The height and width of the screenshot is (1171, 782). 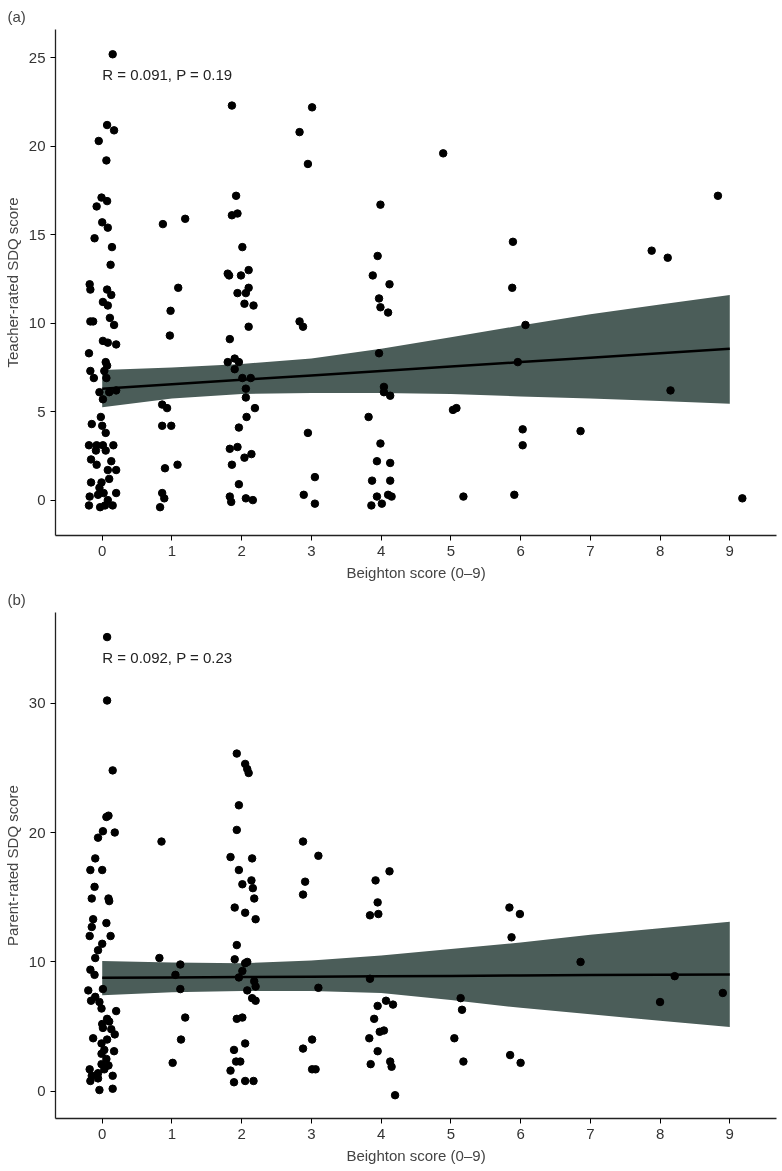 What do you see at coordinates (37, 703) in the screenshot?
I see `y-tick-label: 30` at bounding box center [37, 703].